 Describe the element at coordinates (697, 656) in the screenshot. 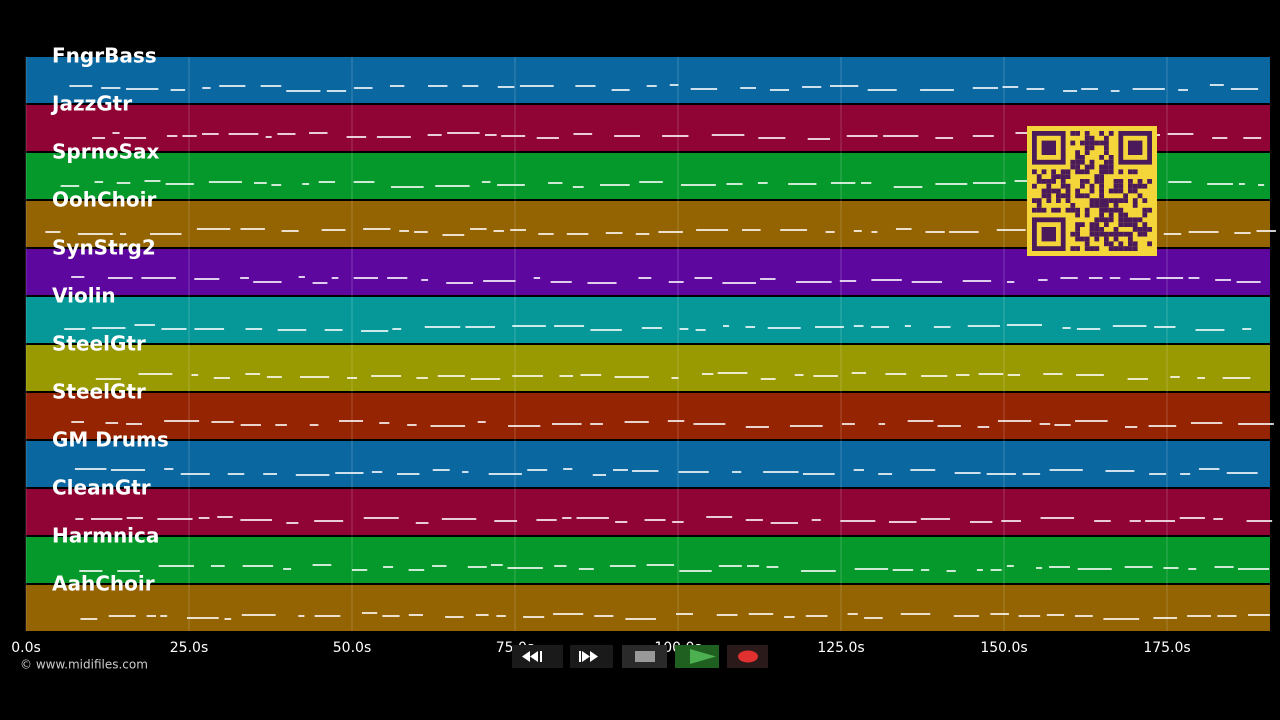

I see `play-button` at that location.